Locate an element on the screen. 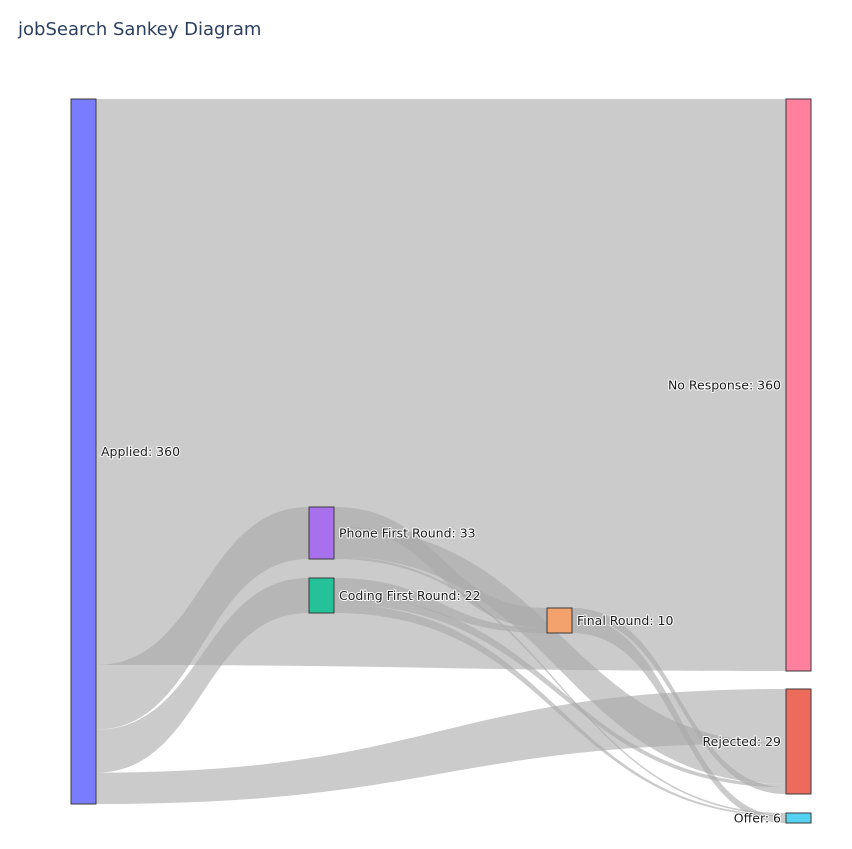 This screenshot has height=849, width=852. link-coding-to-final is located at coordinates (440, 605).